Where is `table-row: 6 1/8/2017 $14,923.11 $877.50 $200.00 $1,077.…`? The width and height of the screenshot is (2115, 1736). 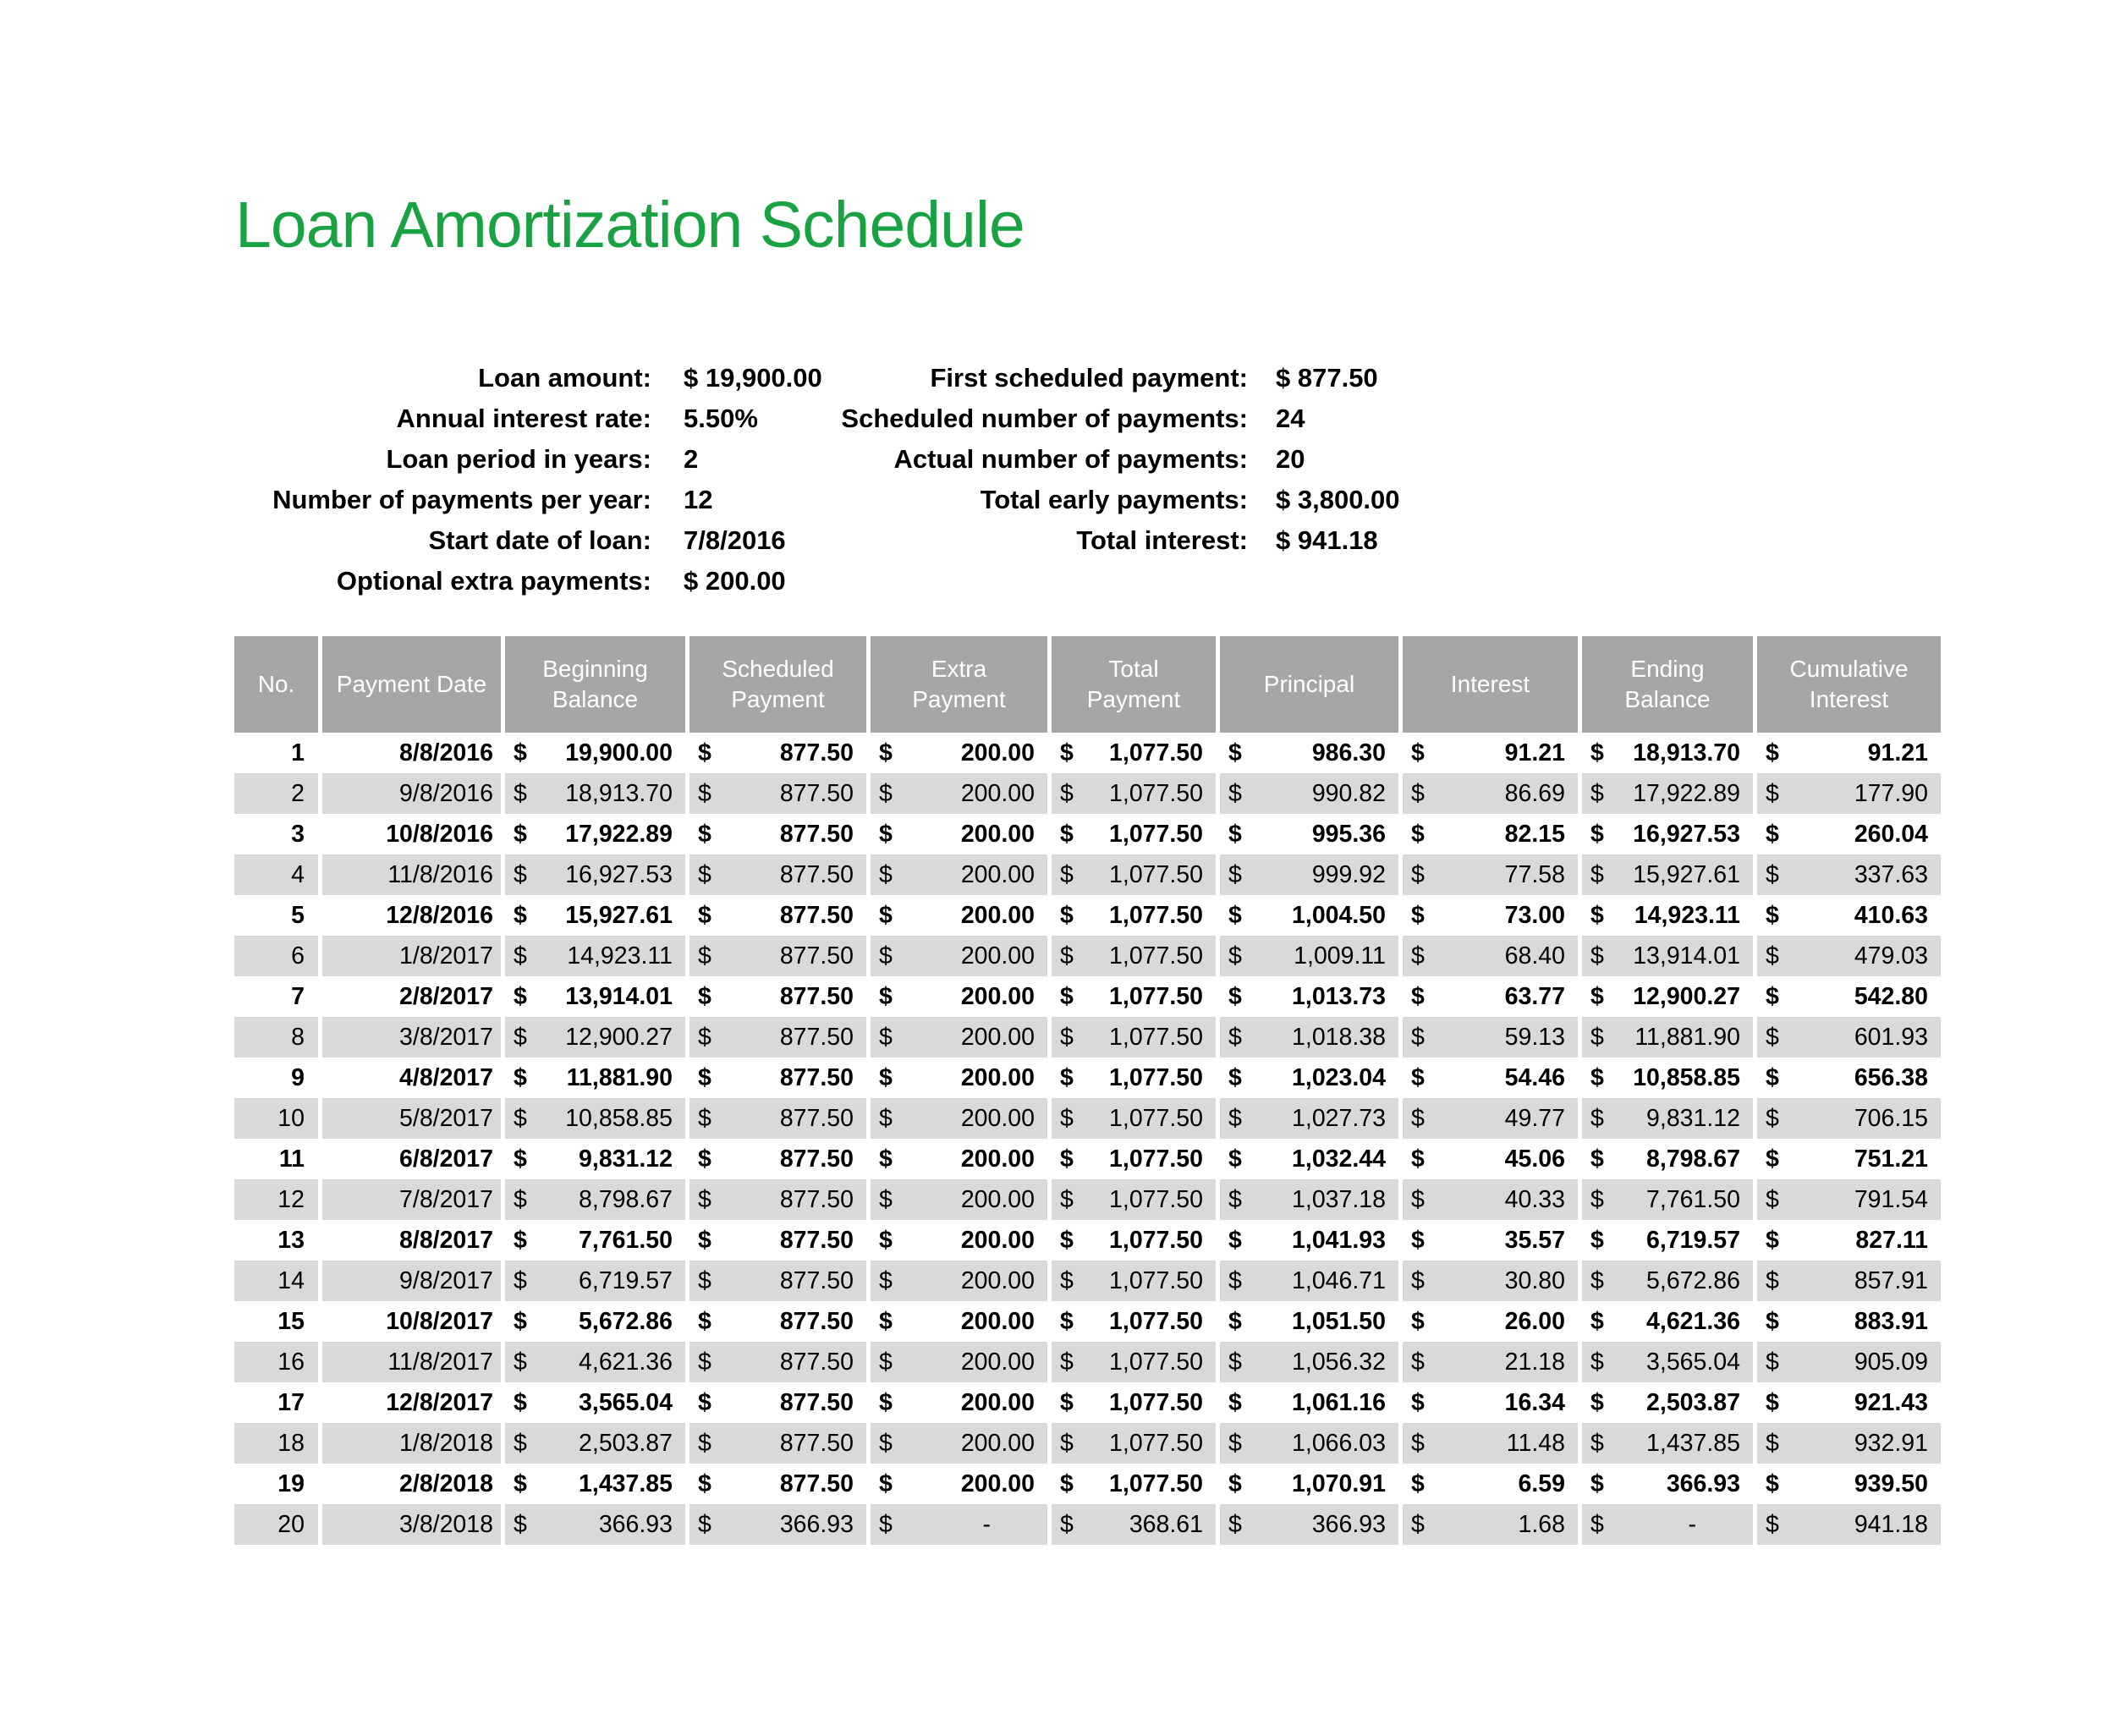
table-row: 6 1/8/2017 $14,923.11 $877.50 $200.00 $1,077.… is located at coordinates (1087, 956).